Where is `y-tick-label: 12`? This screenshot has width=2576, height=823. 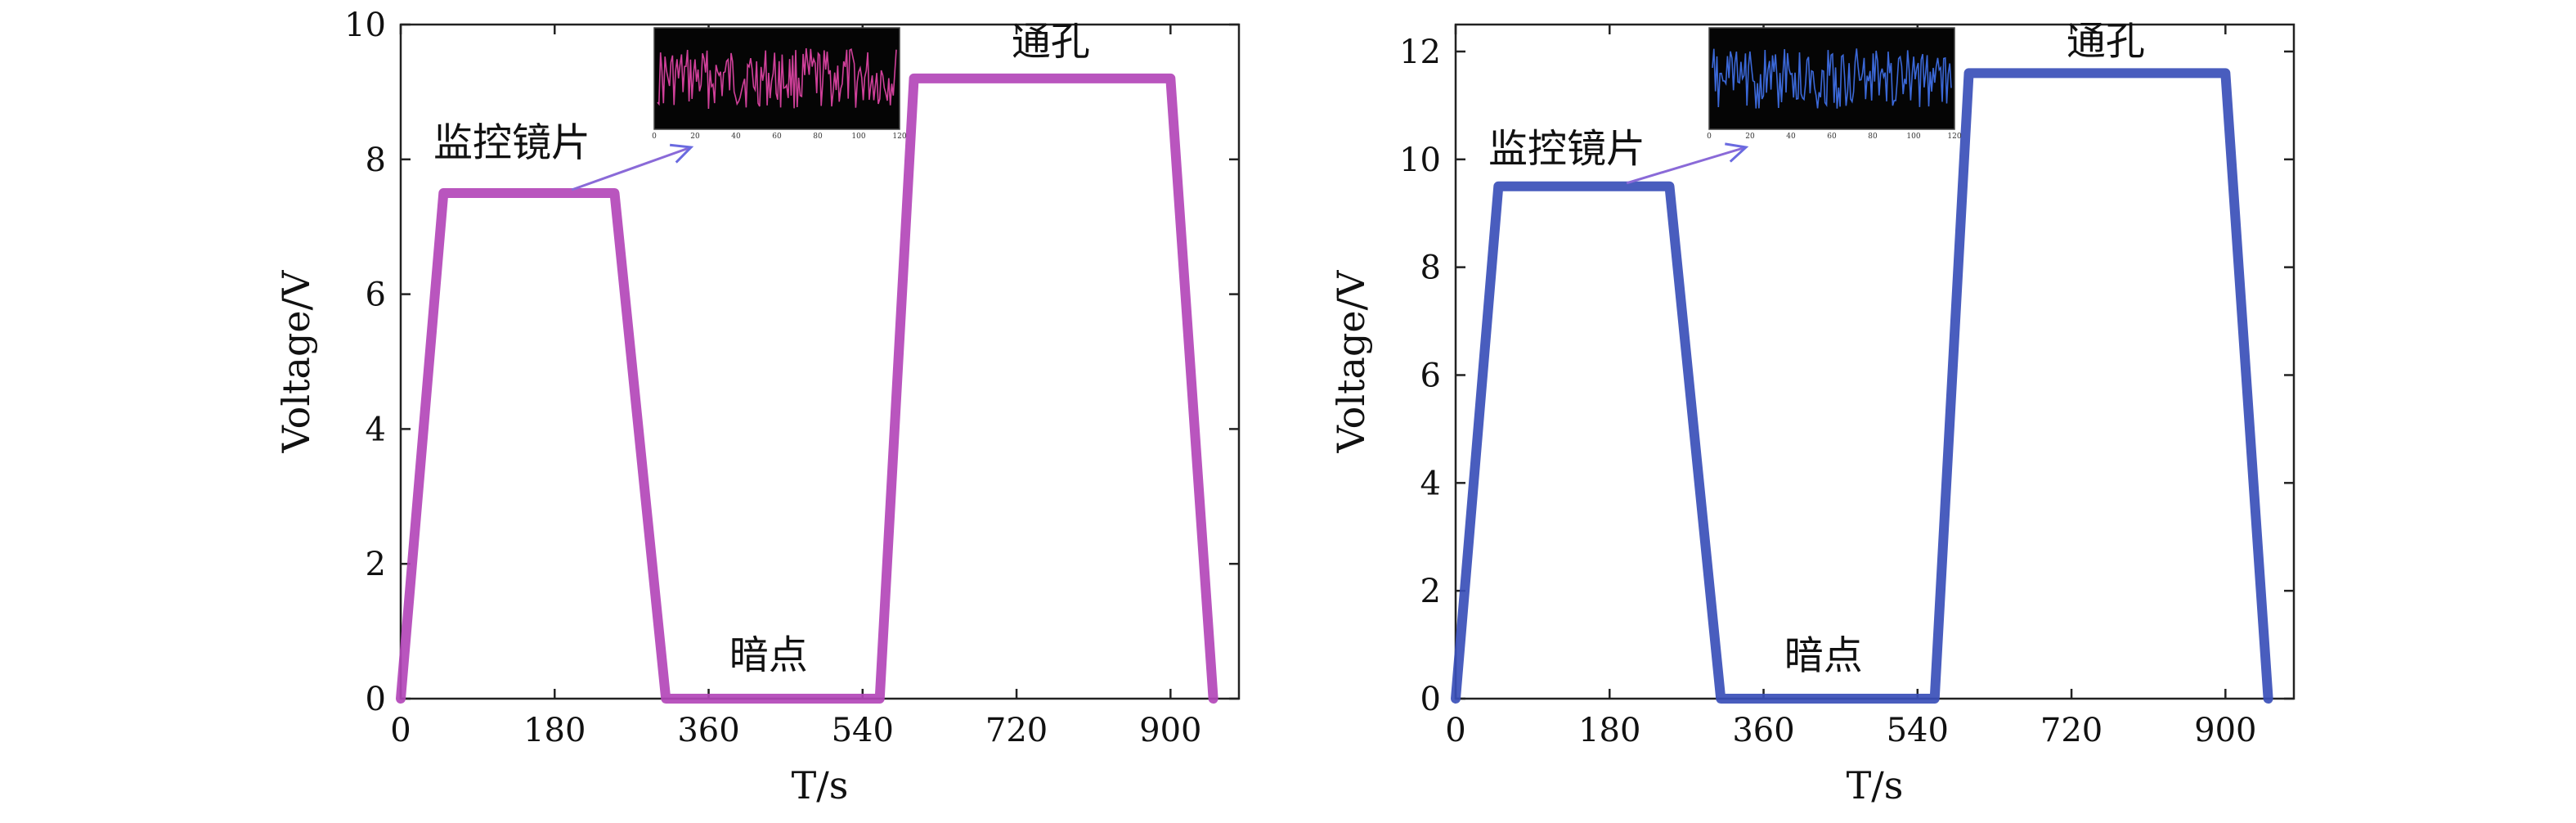 y-tick-label: 12 is located at coordinates (1420, 52).